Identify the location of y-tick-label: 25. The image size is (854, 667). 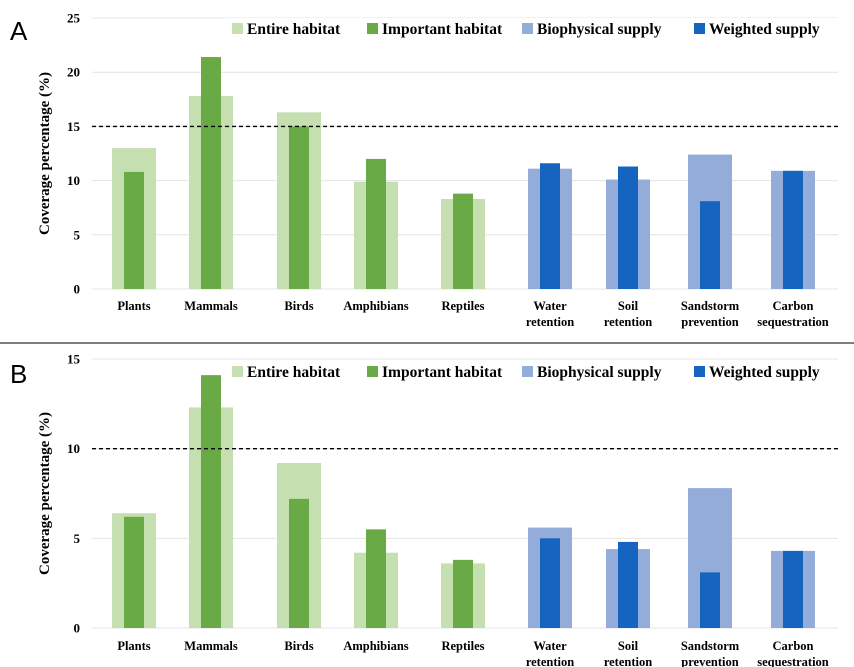
(74, 18).